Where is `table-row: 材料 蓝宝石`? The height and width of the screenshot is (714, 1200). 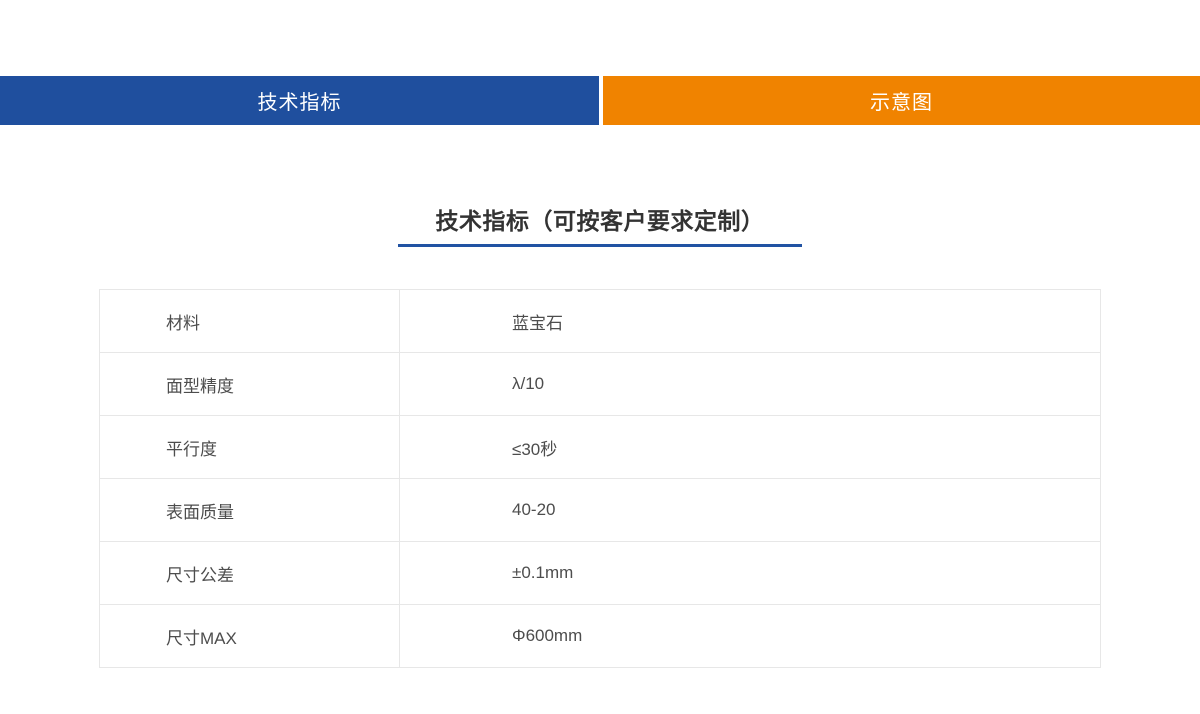 table-row: 材料 蓝宝石 is located at coordinates (600, 321).